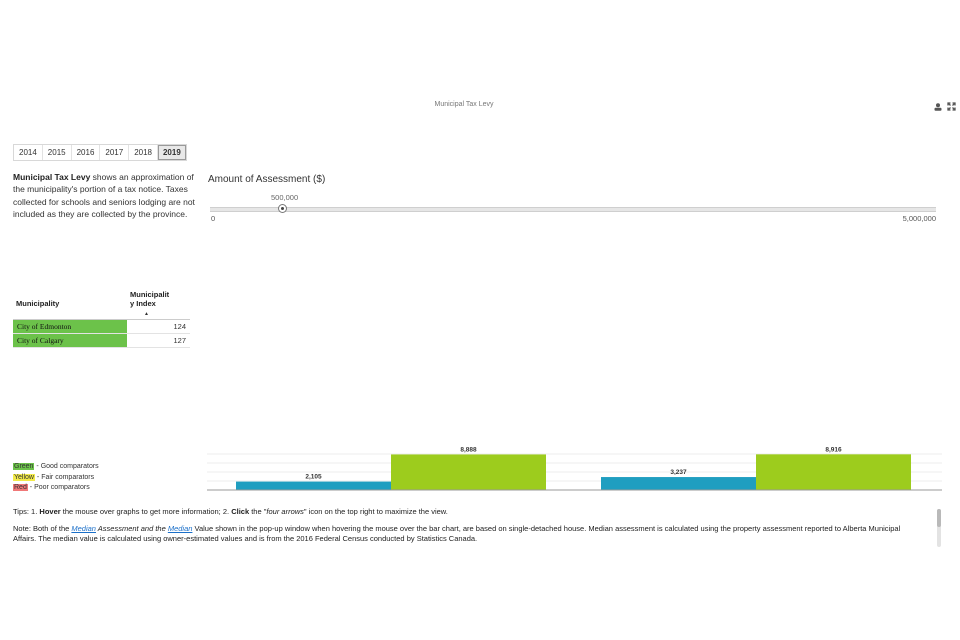  I want to click on person-icon, so click(937, 106).